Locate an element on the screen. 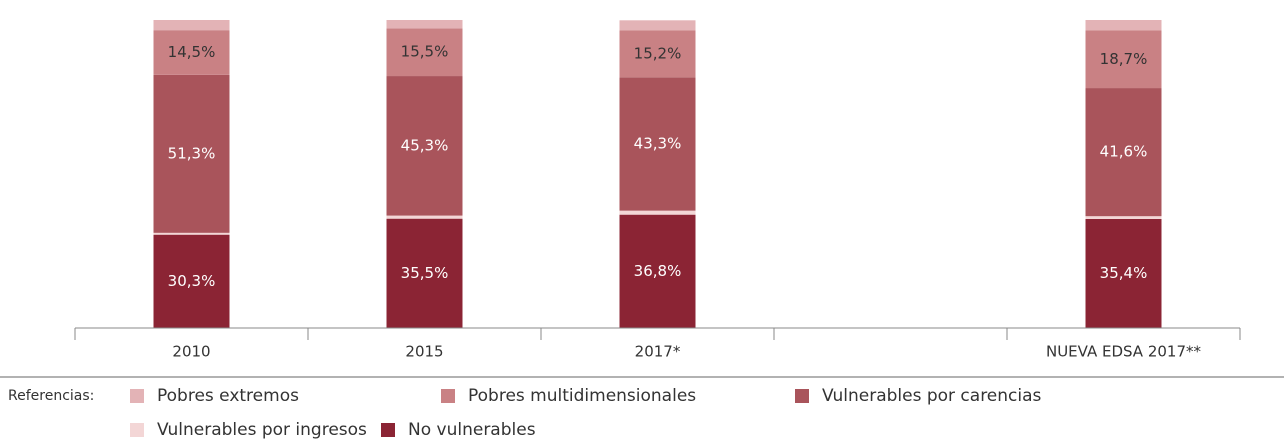  data-label: 43,3% is located at coordinates (658, 143).